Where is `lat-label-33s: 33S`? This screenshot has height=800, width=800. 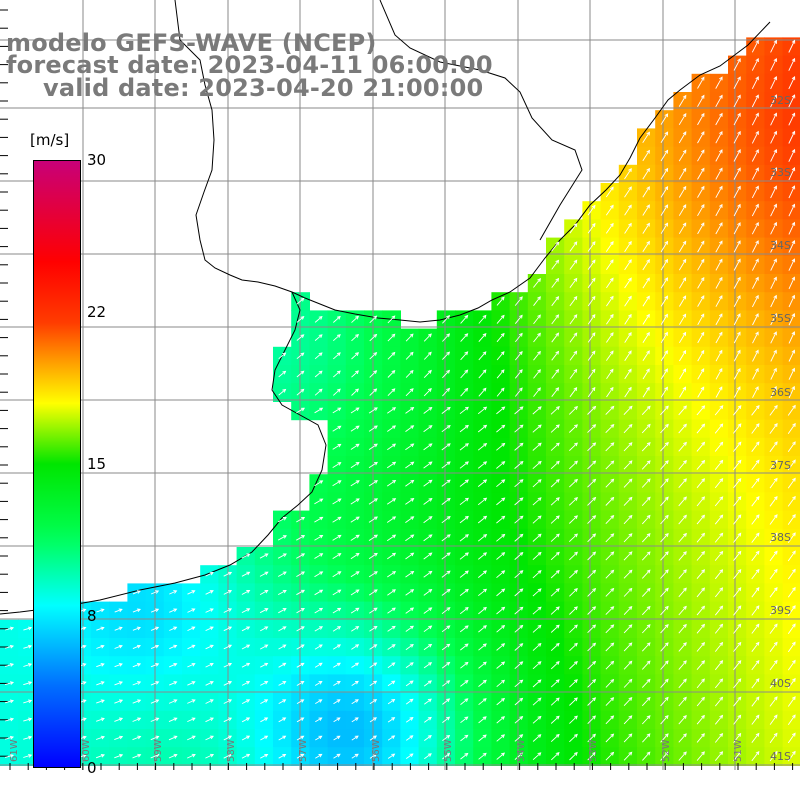
lat-label-33s: 33S is located at coordinates (780, 172).